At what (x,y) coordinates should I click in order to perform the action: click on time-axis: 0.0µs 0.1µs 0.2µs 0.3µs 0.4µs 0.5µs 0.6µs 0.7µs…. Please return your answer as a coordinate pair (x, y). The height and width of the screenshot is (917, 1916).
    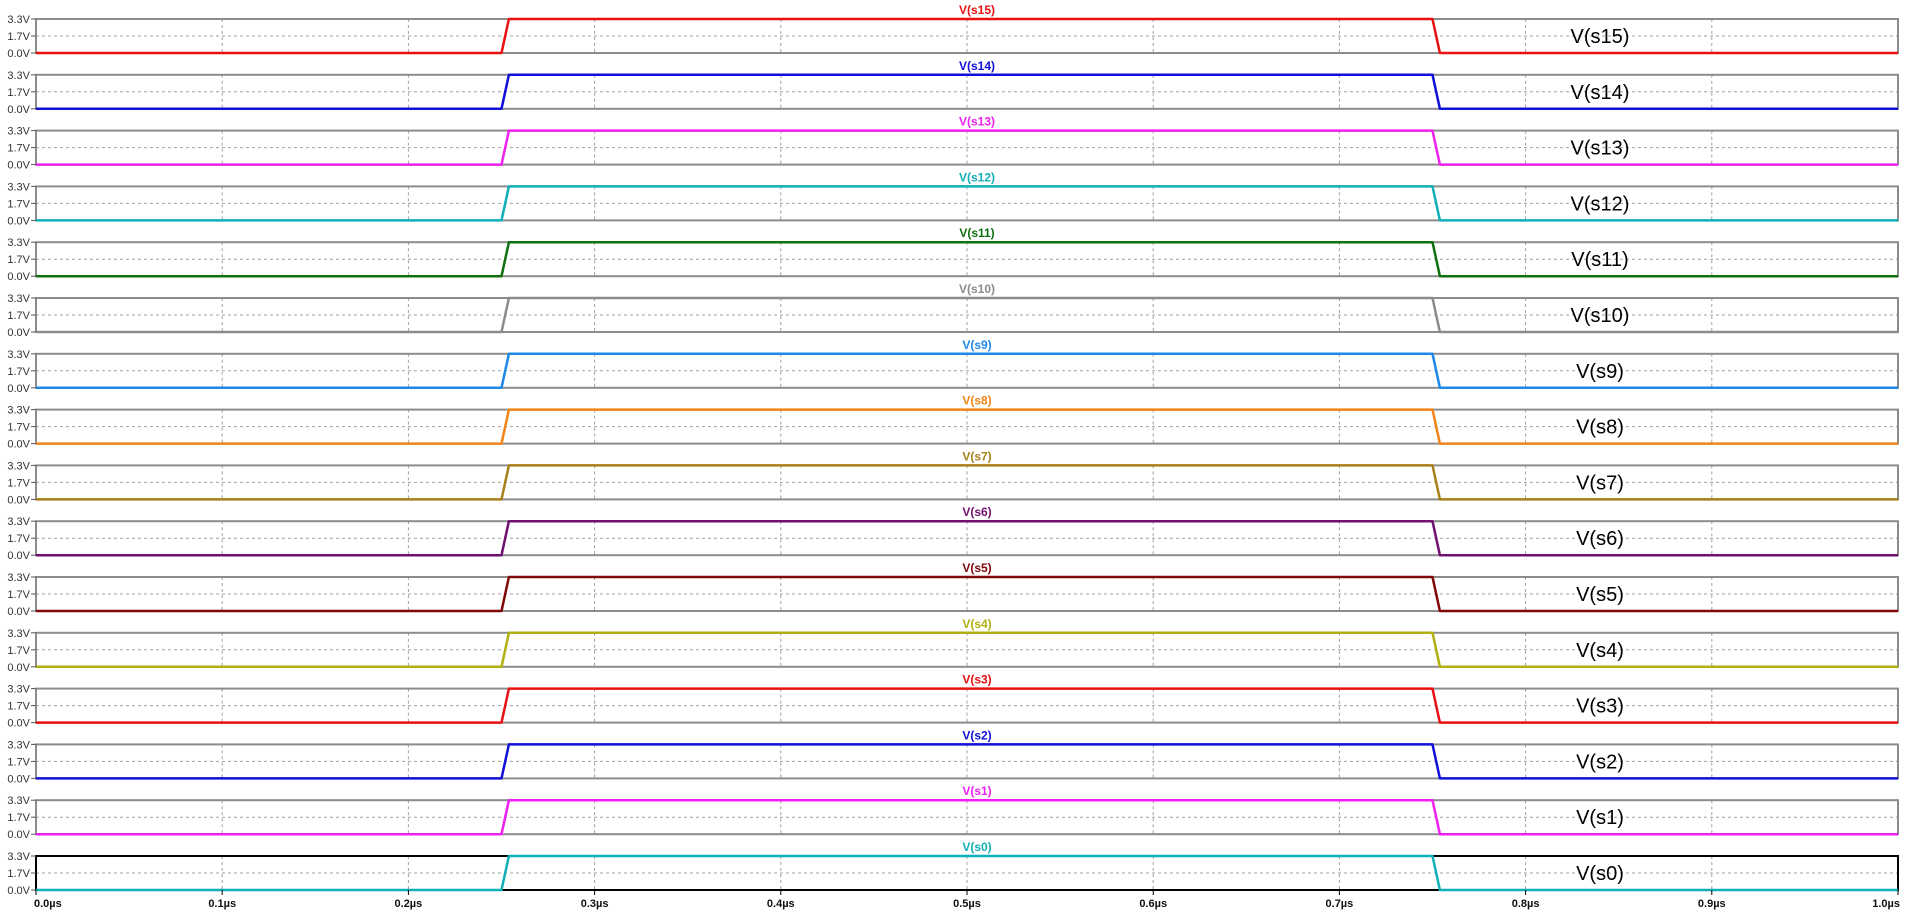
    Looking at the image, I should click on (967, 900).